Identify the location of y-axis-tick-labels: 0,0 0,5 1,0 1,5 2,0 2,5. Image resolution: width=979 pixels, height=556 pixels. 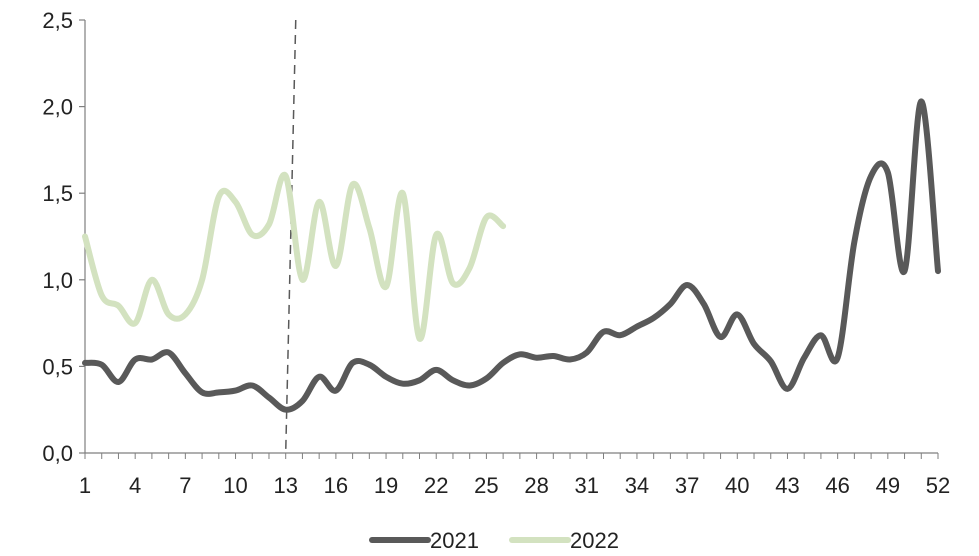
(57, 237).